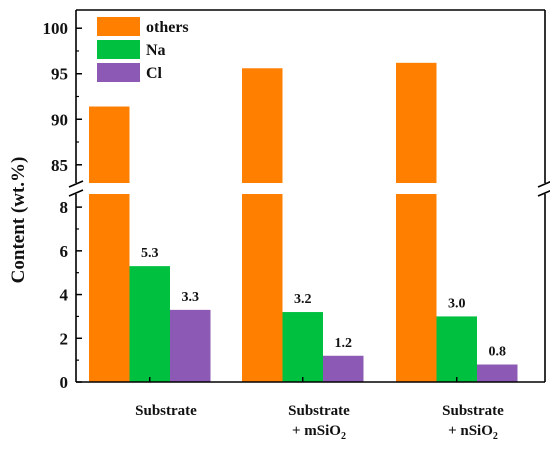  I want to click on legend-label-others: others, so click(167, 27).